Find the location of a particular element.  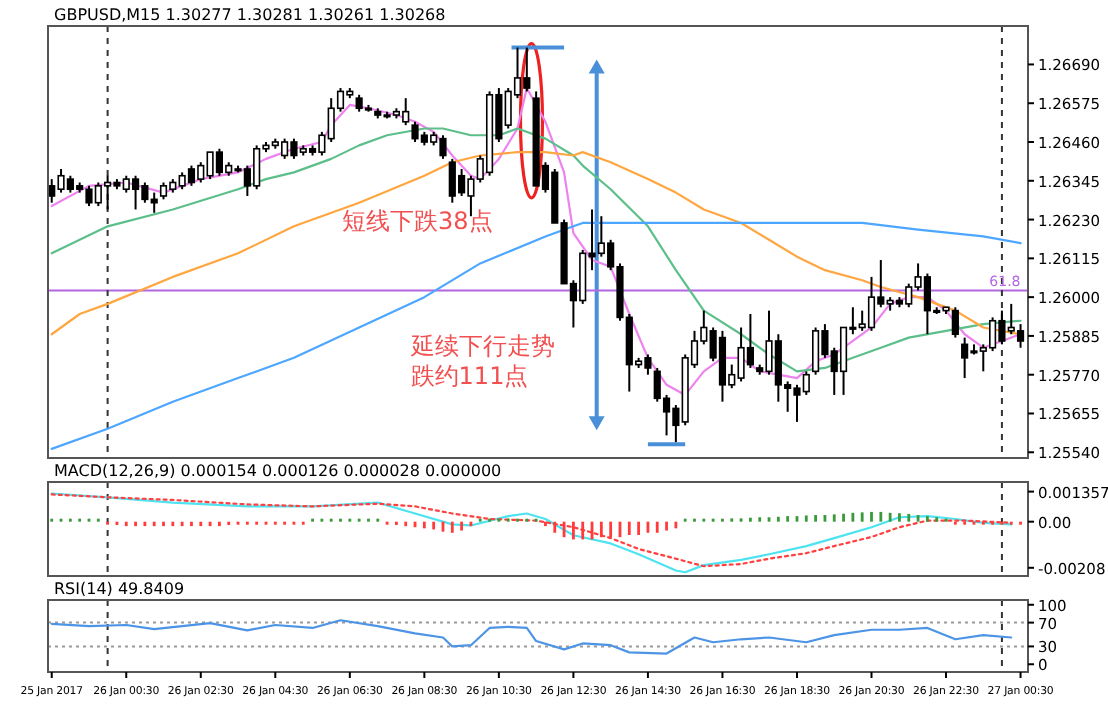

annotation: 短线下跌38点 is located at coordinates (417, 221).